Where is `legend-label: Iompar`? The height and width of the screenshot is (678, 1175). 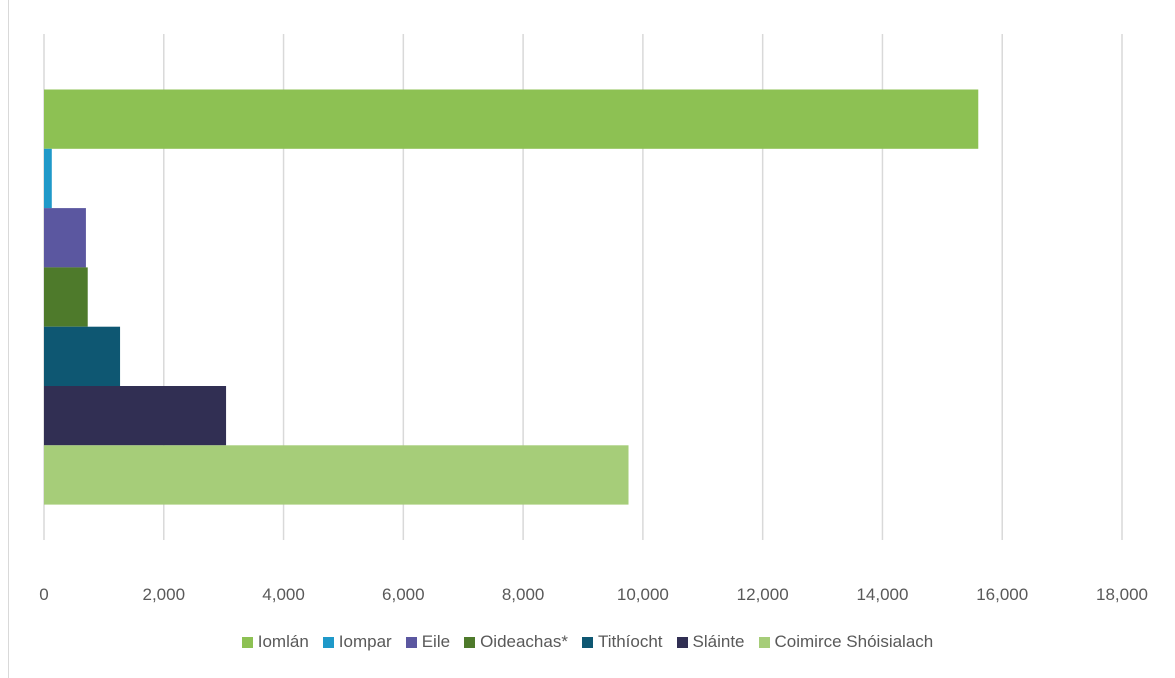
legend-label: Iompar is located at coordinates (365, 641).